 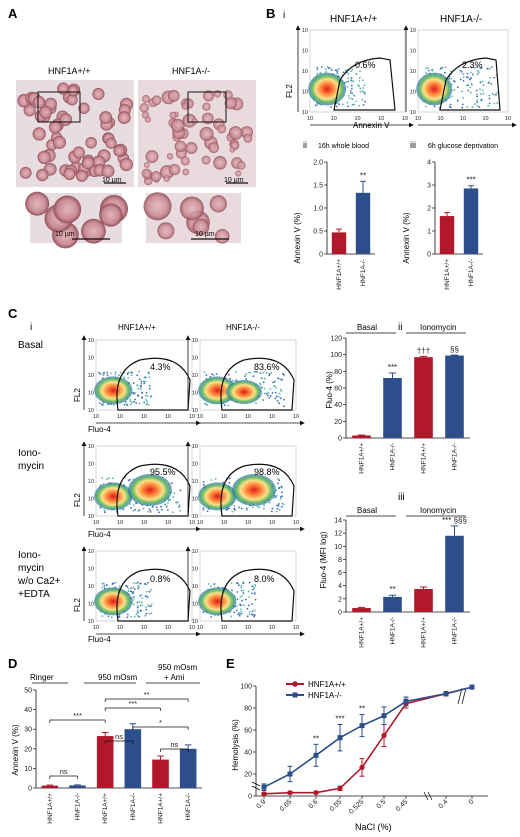 What do you see at coordinates (430, 796) in the screenshot?
I see `axis-break` at bounding box center [430, 796].